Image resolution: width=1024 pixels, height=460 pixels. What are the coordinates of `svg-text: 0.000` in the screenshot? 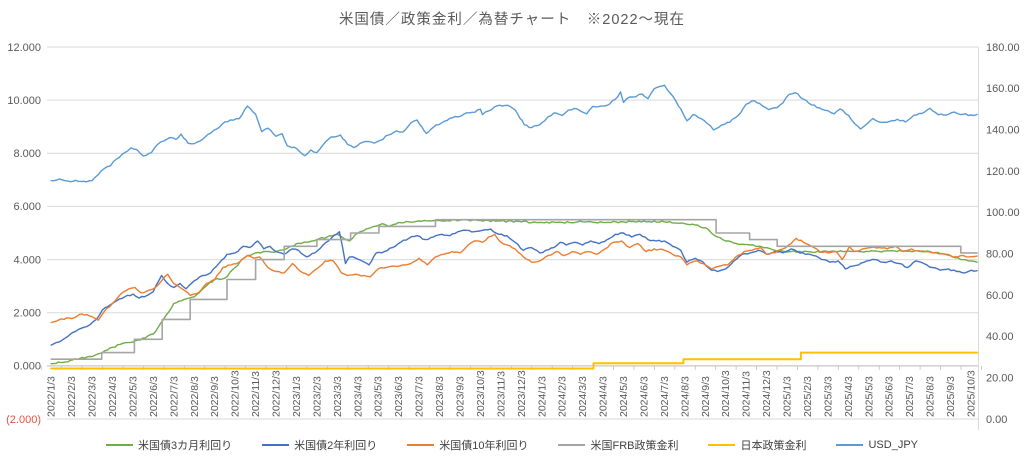 It's located at (27, 367).